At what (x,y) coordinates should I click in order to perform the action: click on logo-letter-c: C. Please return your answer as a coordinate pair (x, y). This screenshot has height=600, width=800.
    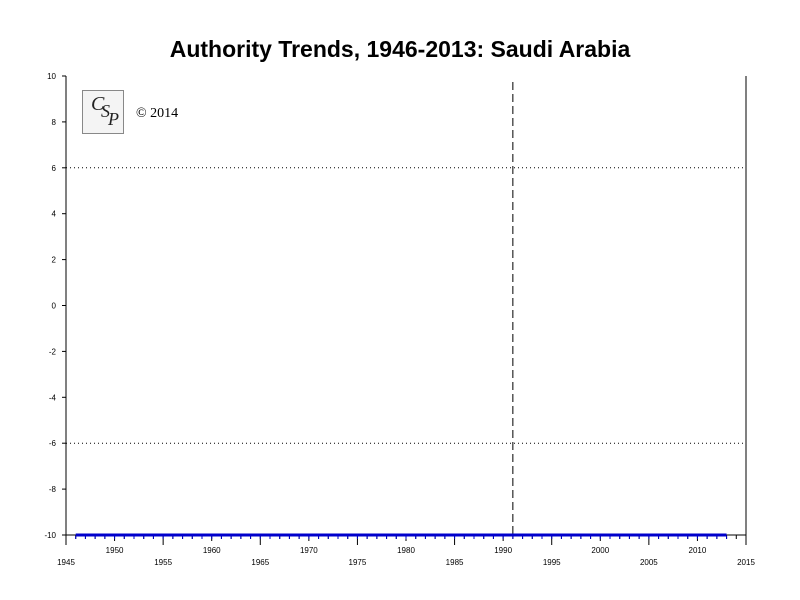
    Looking at the image, I should click on (98, 104).